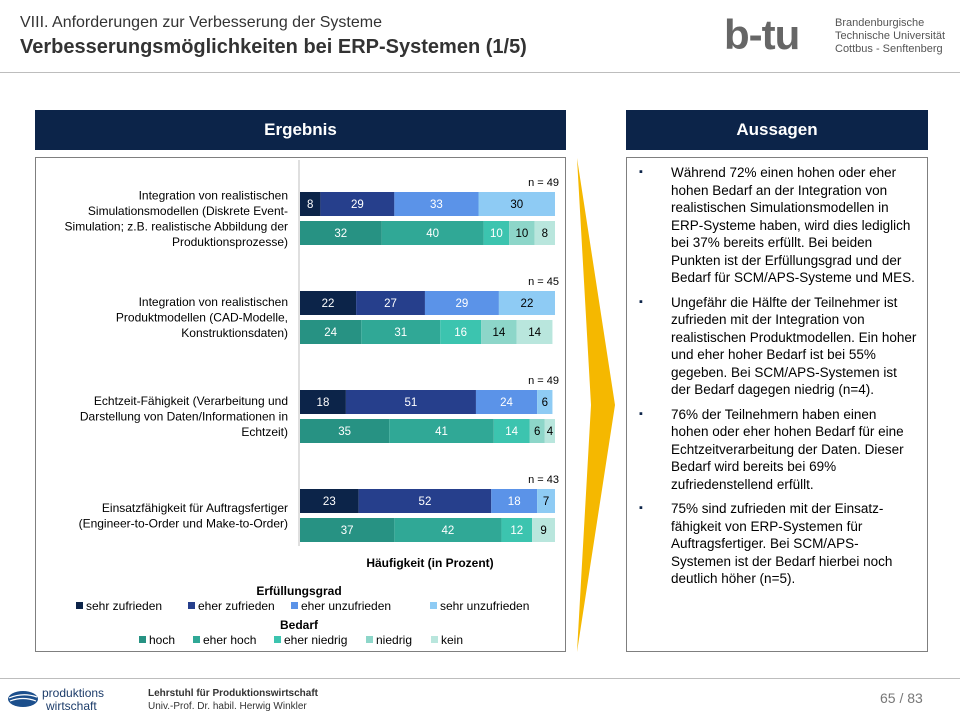  What do you see at coordinates (300, 130) in the screenshot?
I see `results-heading: Ergebnis` at bounding box center [300, 130].